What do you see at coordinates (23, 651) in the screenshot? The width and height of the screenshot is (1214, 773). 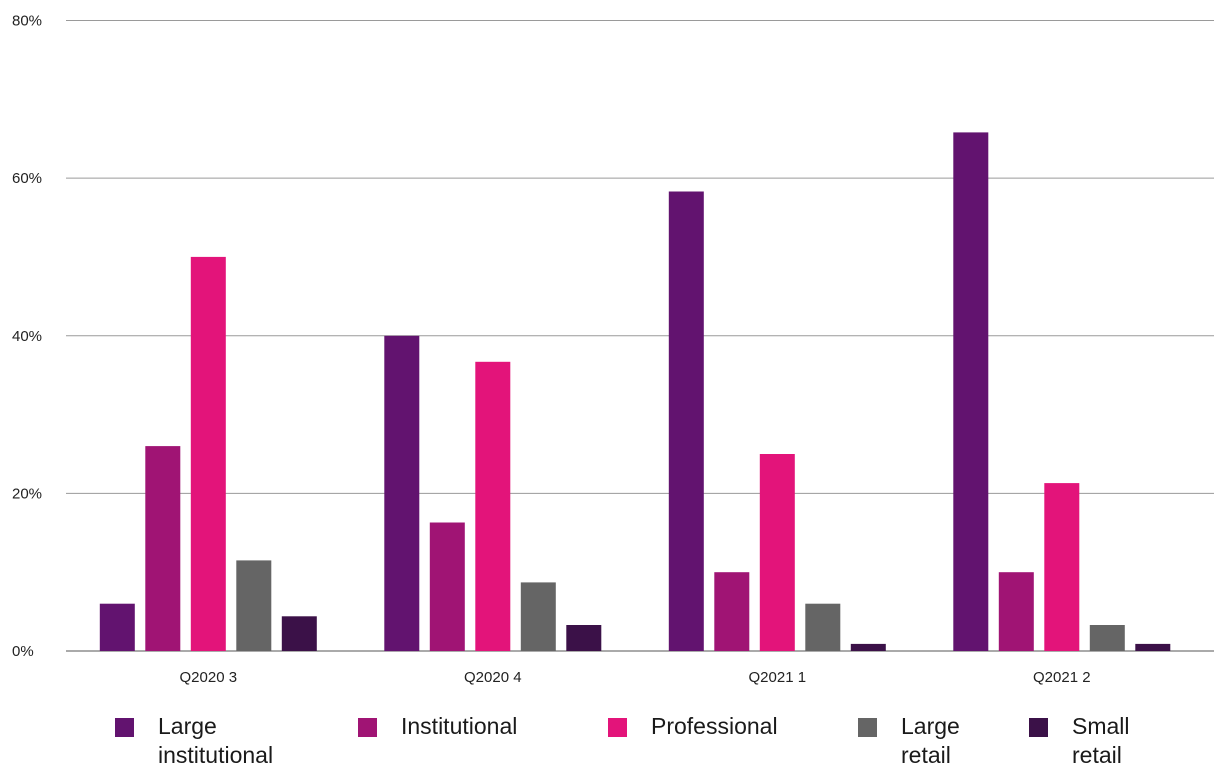 I see `y-tick-label: 0%` at bounding box center [23, 651].